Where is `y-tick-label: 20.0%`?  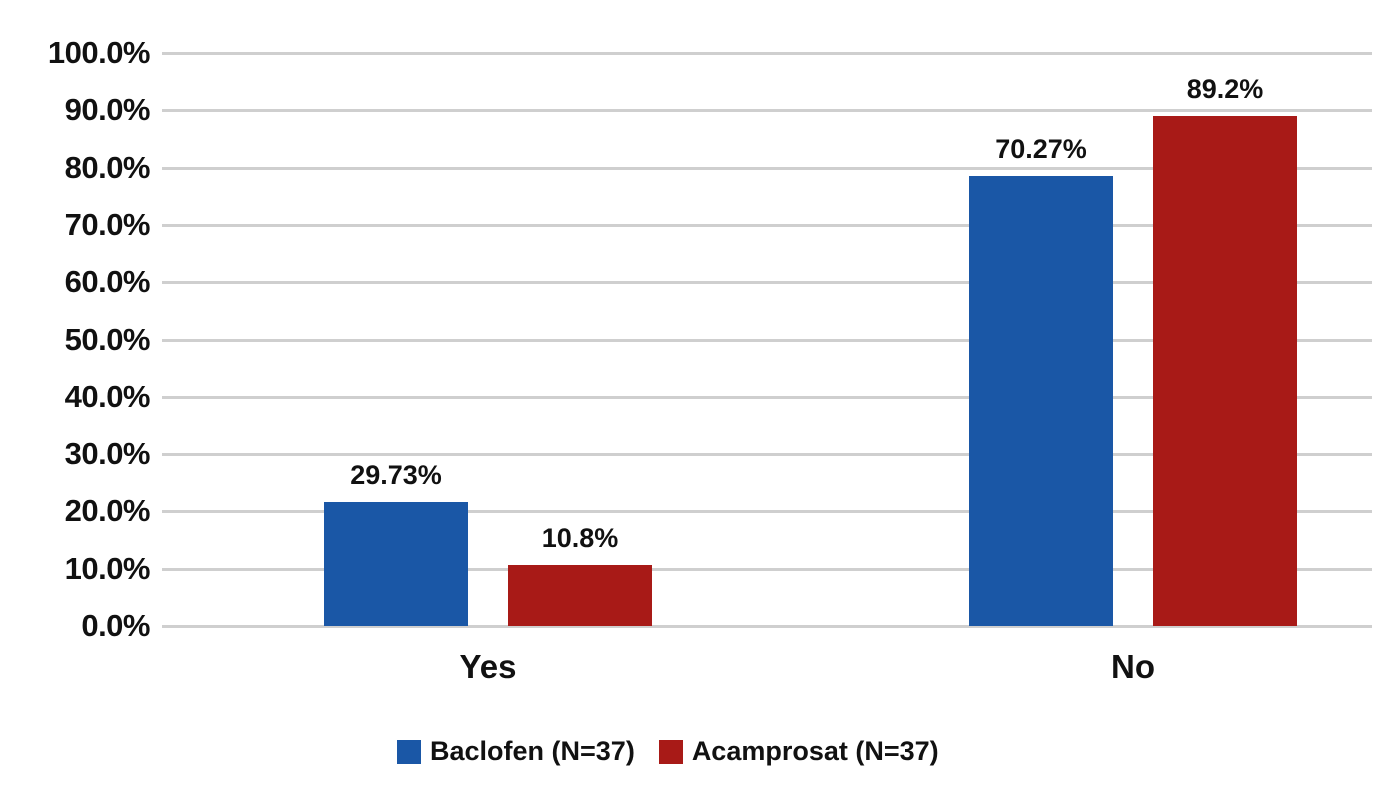 y-tick-label: 20.0% is located at coordinates (107, 511).